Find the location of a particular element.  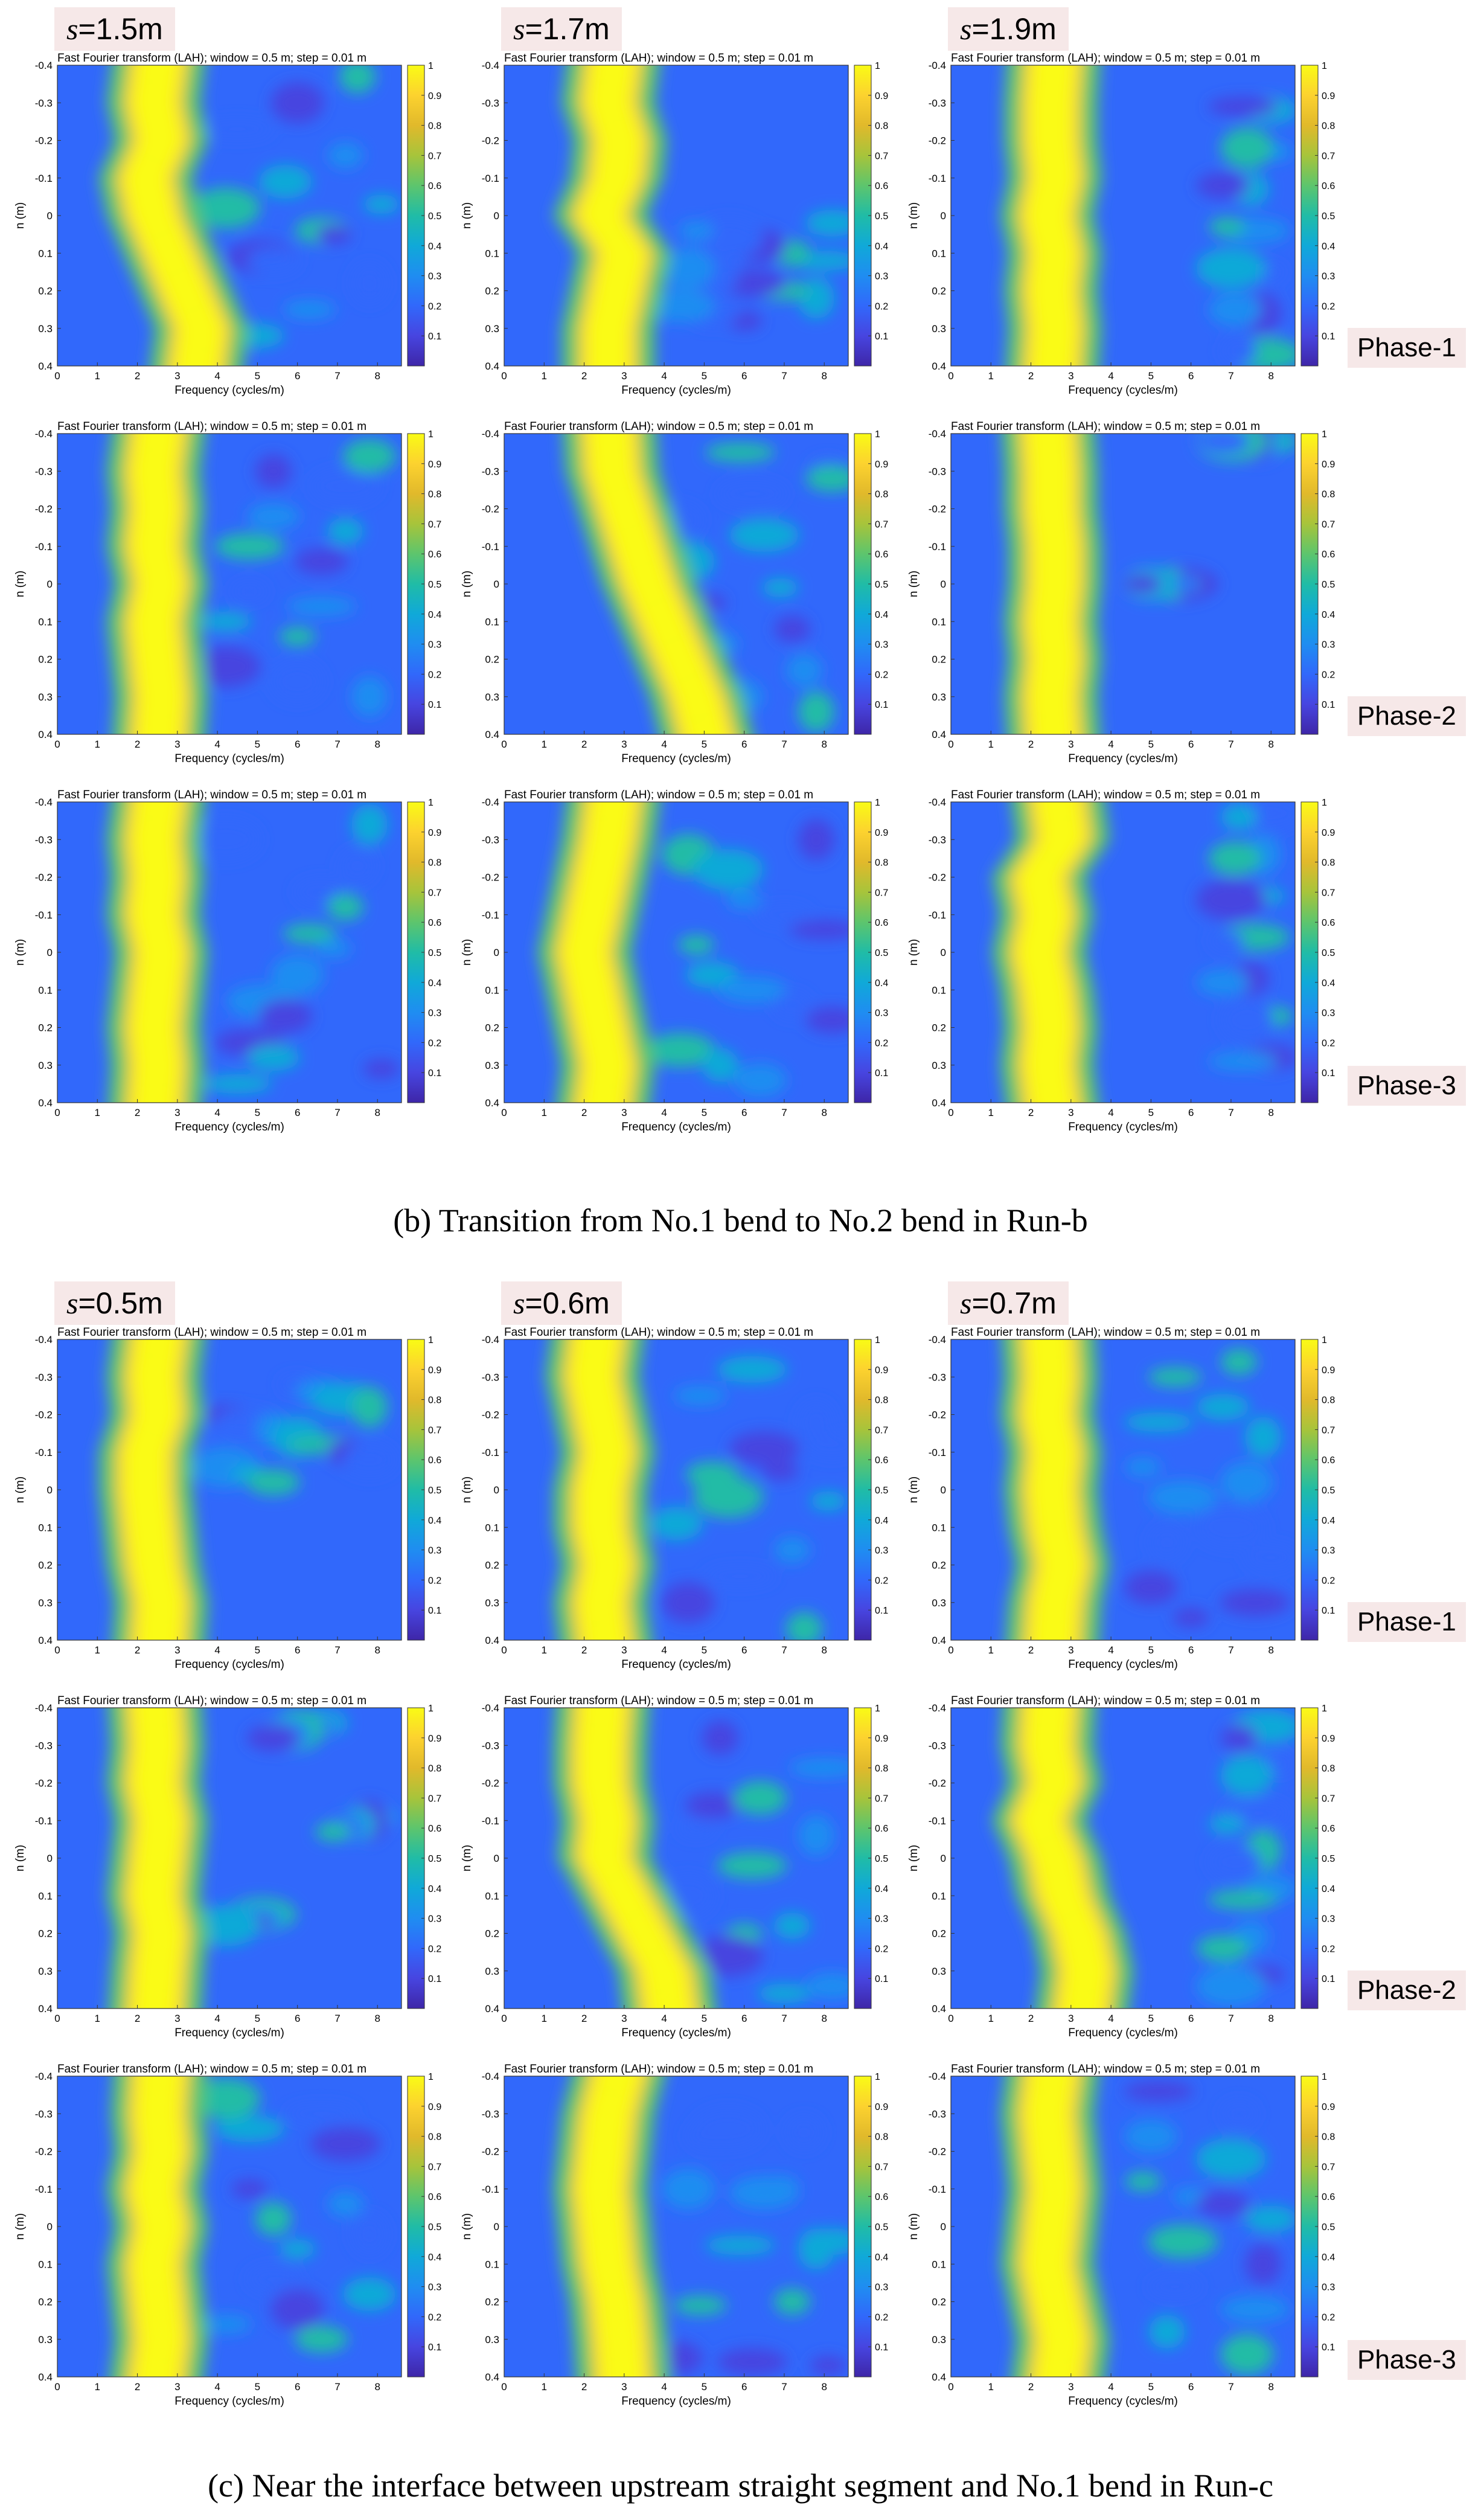

x-tick-label: 6 is located at coordinates (1191, 1650).